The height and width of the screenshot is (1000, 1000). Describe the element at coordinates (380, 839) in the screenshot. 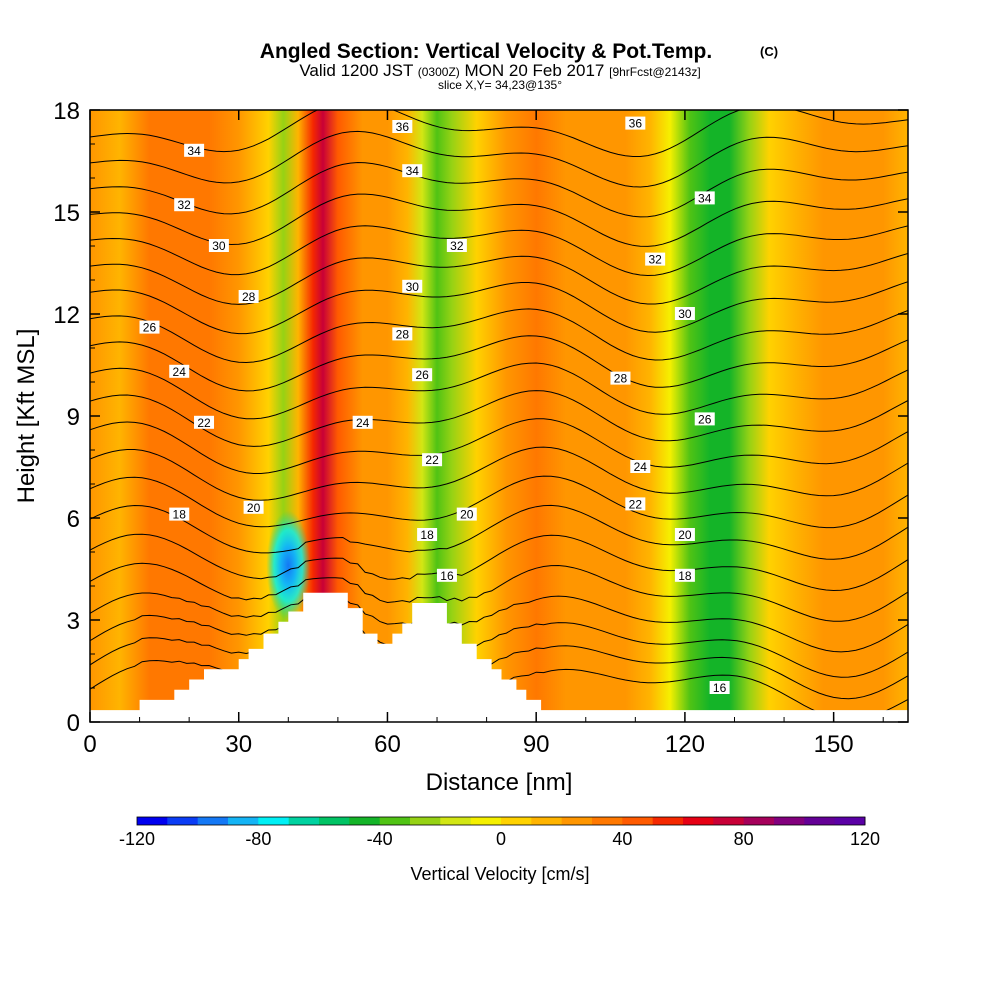

I see `colorbar-tick-label: -40` at that location.